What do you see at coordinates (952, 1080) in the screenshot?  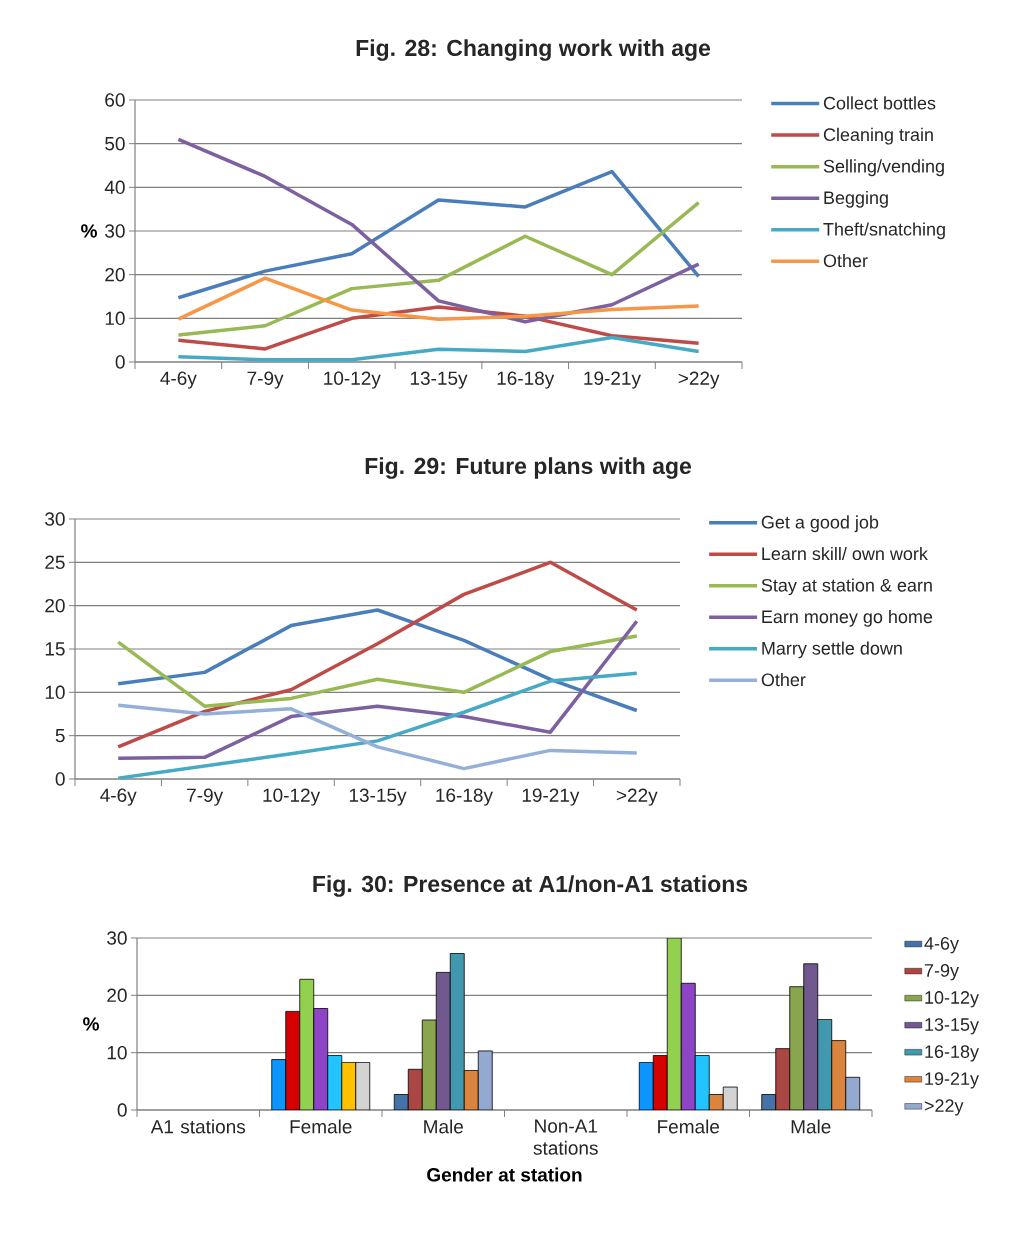 I see `legend-label: 19-21y` at bounding box center [952, 1080].